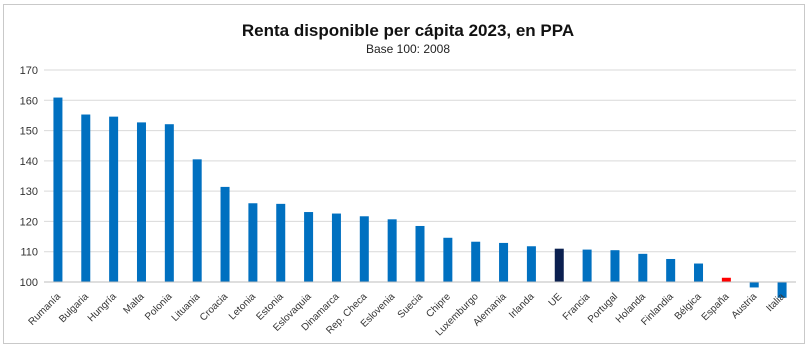 This screenshot has width=810, height=350. I want to click on bar-irlanda, so click(531, 264).